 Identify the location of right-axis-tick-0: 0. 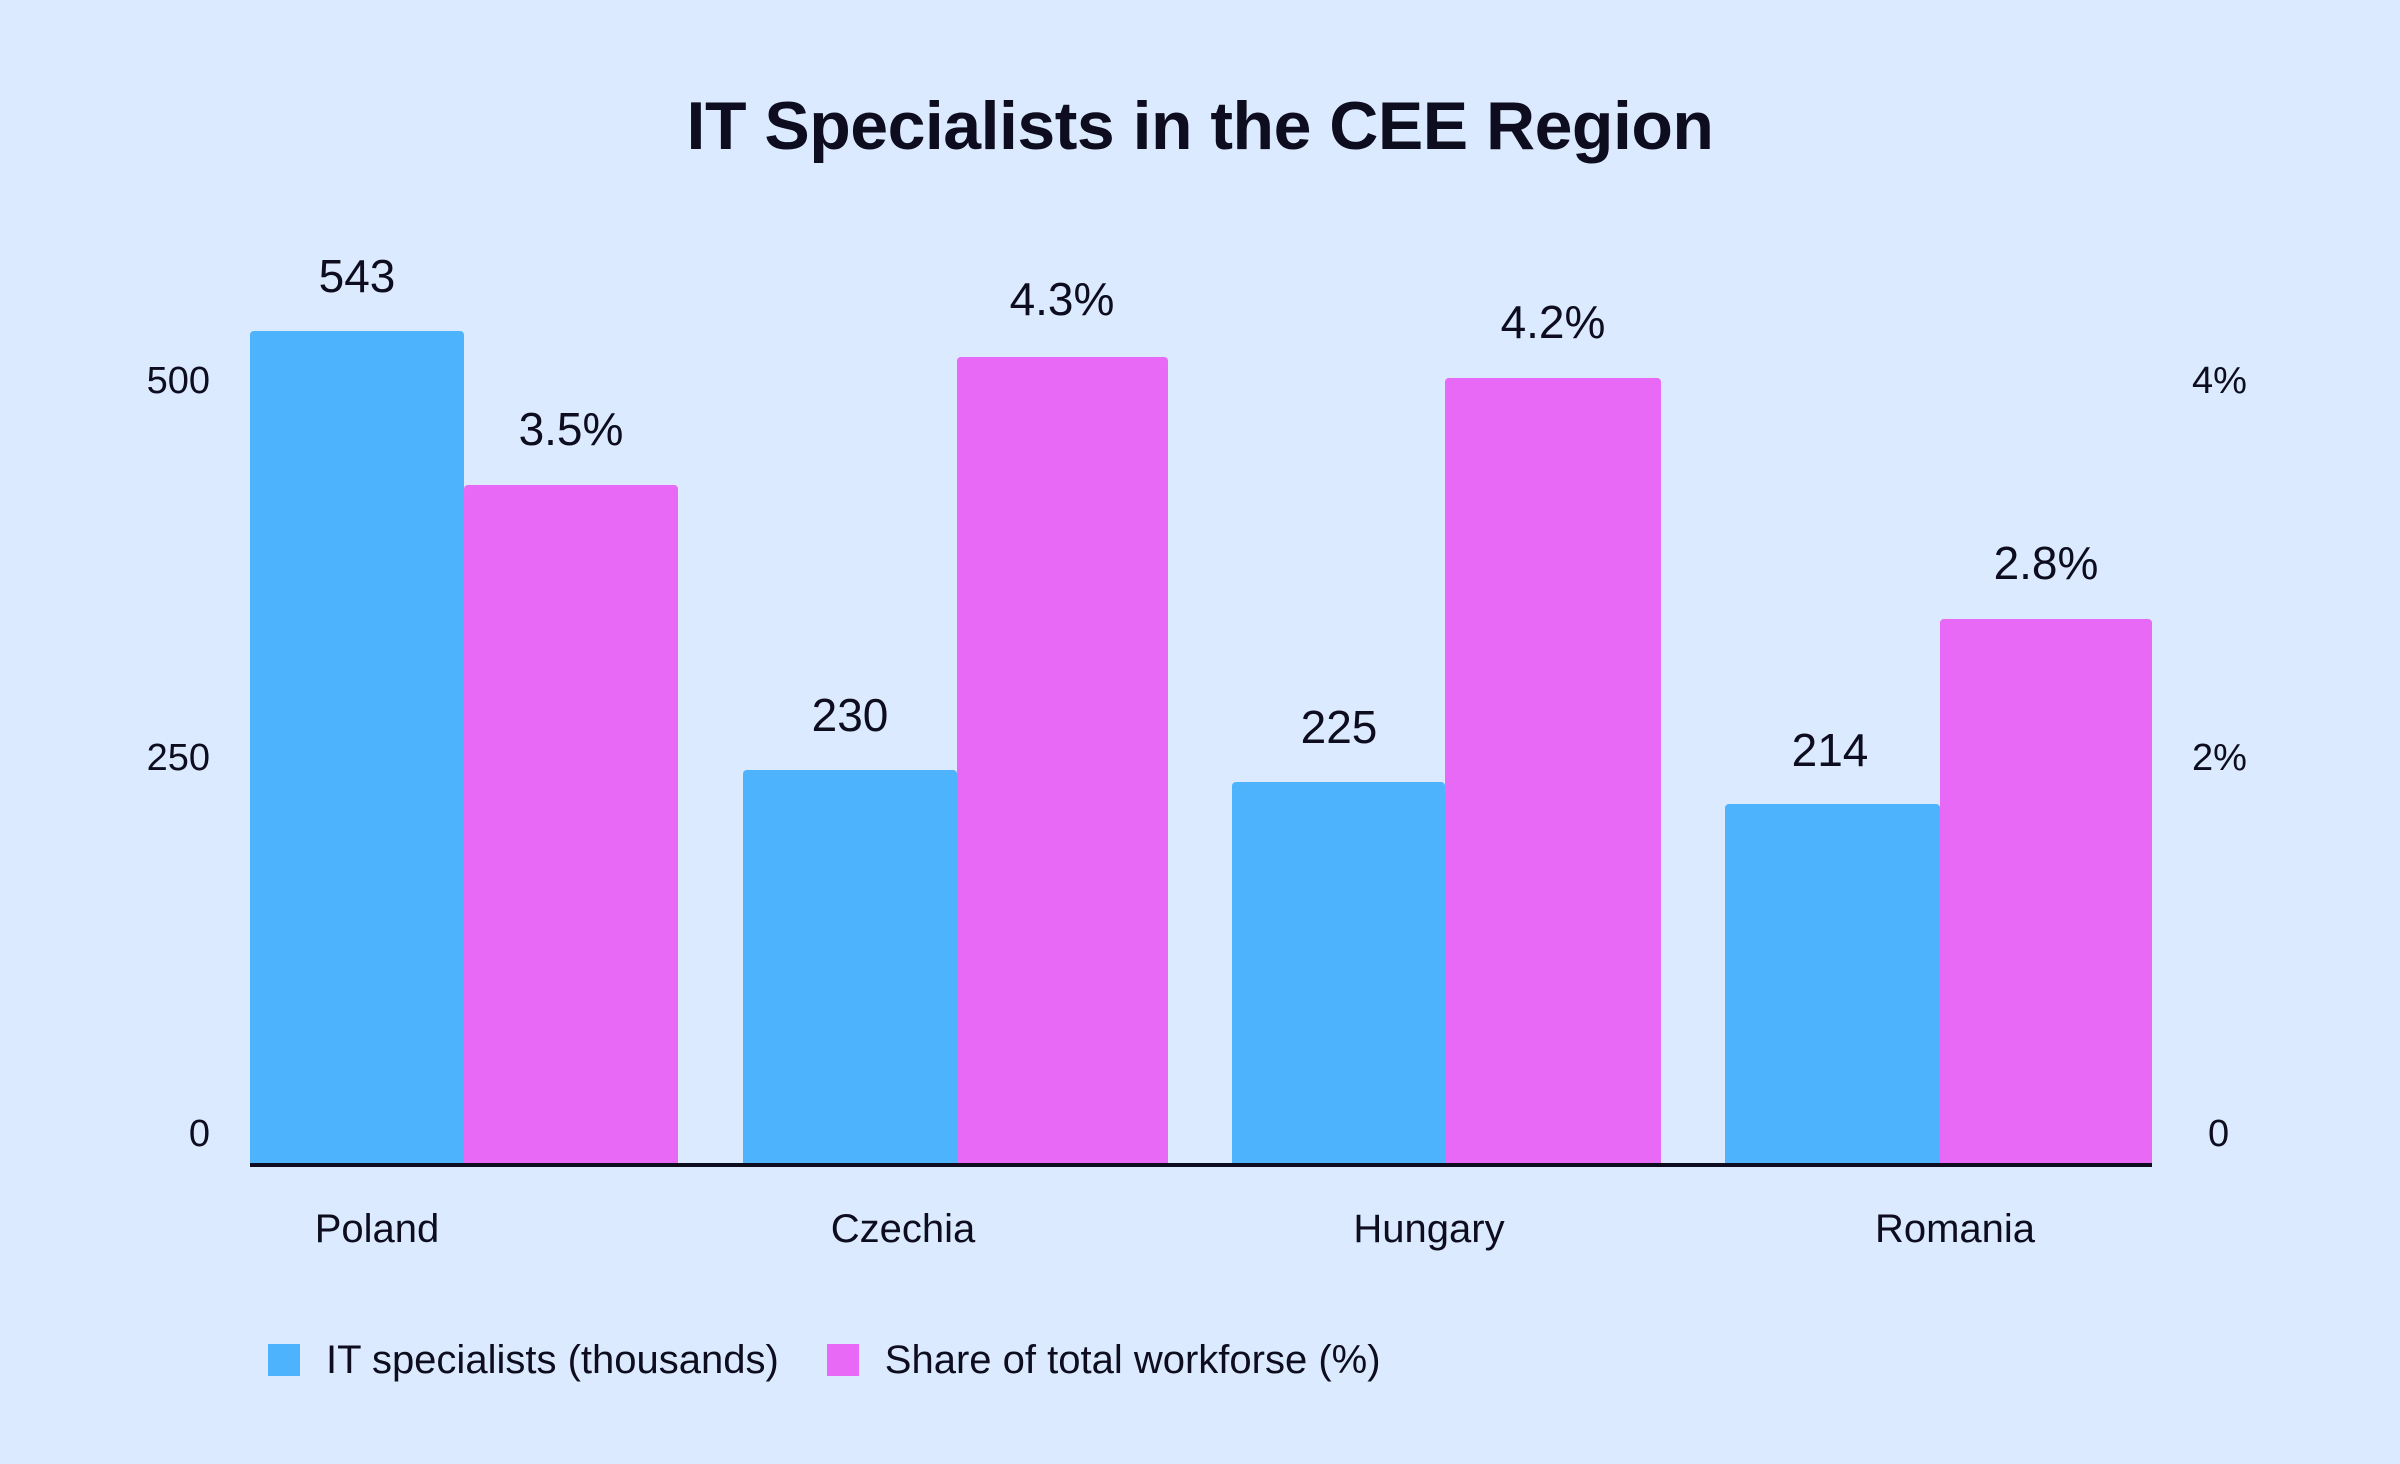
(2219, 1134).